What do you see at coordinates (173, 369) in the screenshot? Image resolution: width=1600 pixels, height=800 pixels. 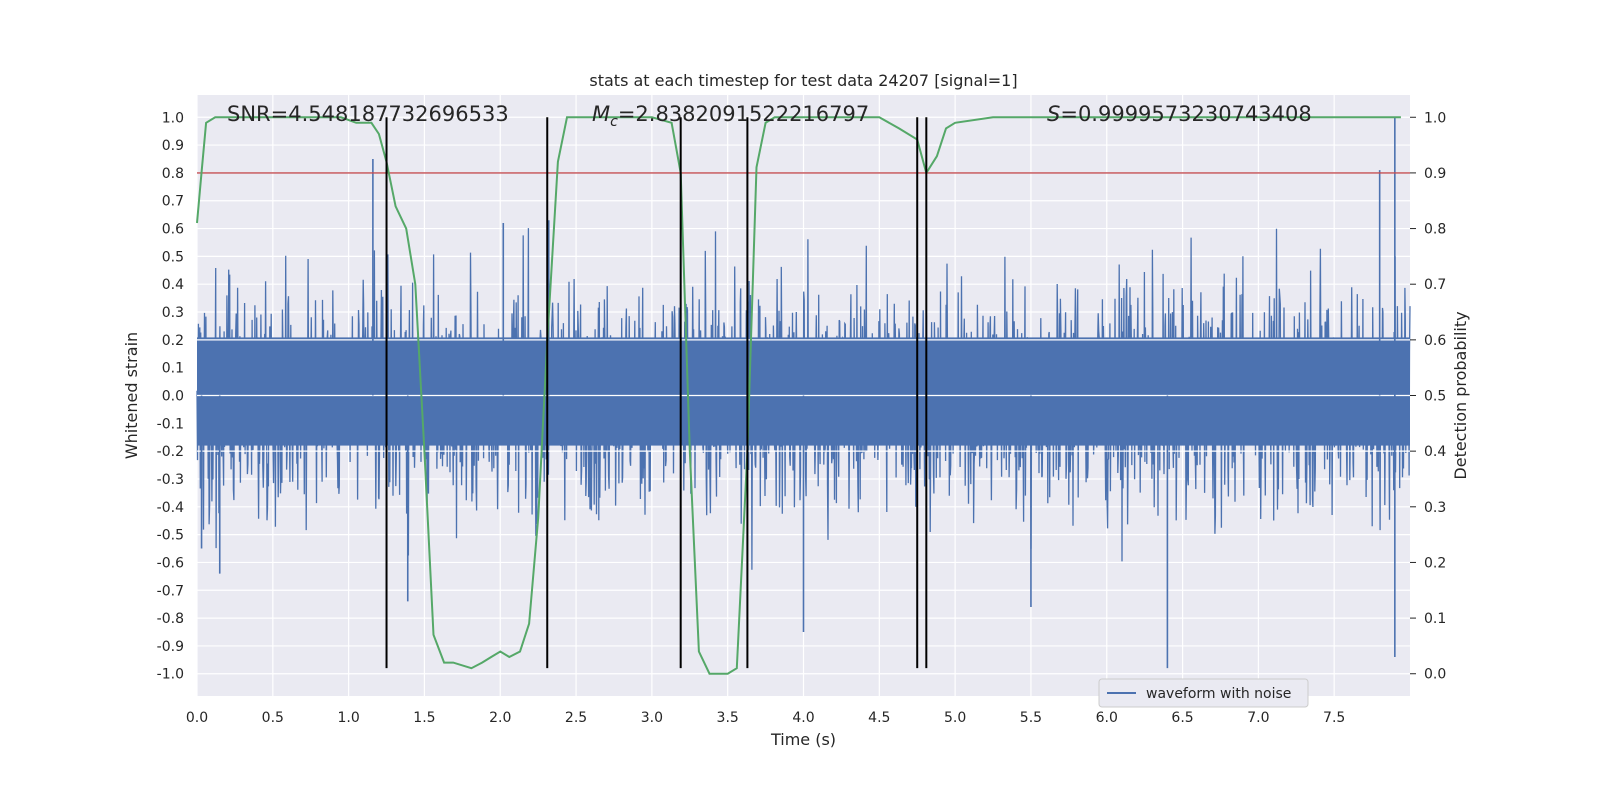 I see `y-tick-label: 0.1` at bounding box center [173, 369].